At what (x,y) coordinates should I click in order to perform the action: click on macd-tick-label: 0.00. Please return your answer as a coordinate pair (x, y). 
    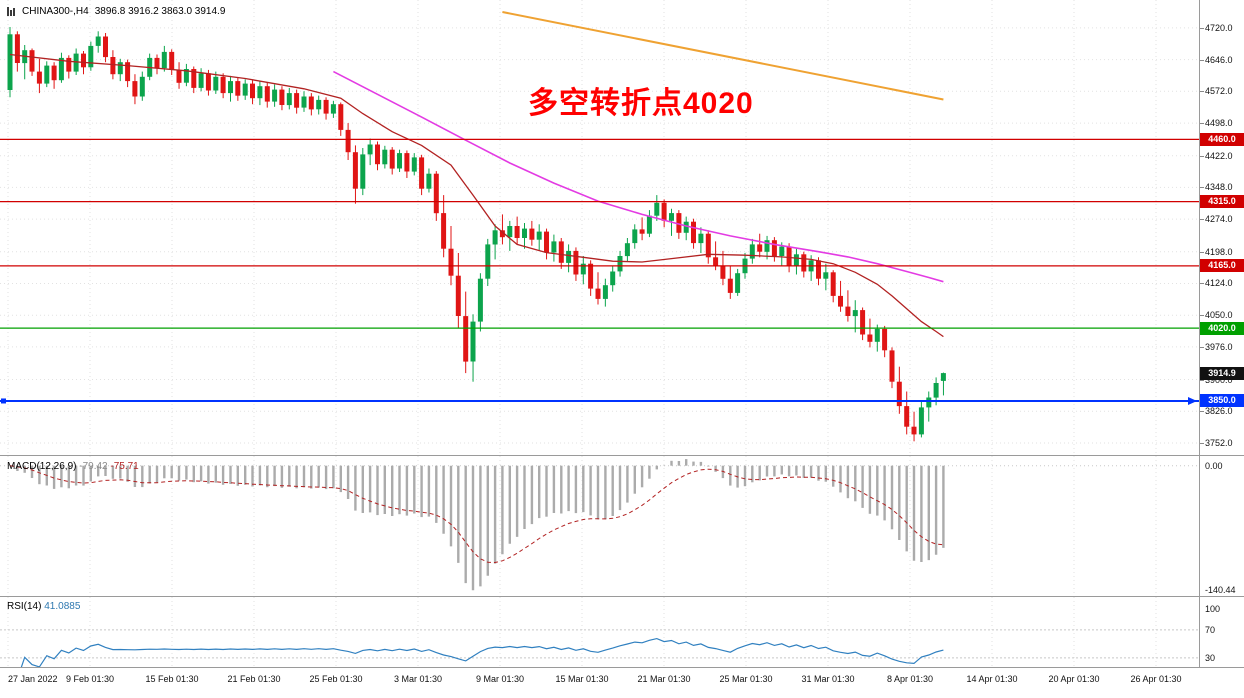
    Looking at the image, I should click on (1214, 465).